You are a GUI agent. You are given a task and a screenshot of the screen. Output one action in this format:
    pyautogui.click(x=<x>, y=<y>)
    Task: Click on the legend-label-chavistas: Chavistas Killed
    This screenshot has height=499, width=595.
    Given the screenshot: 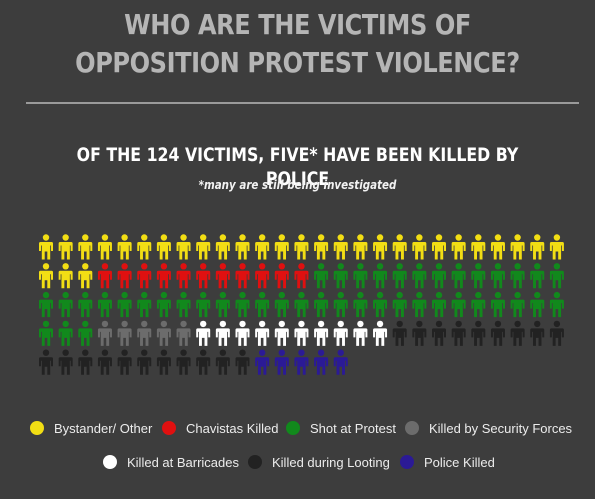 What is the action you would take?
    pyautogui.click(x=232, y=428)
    